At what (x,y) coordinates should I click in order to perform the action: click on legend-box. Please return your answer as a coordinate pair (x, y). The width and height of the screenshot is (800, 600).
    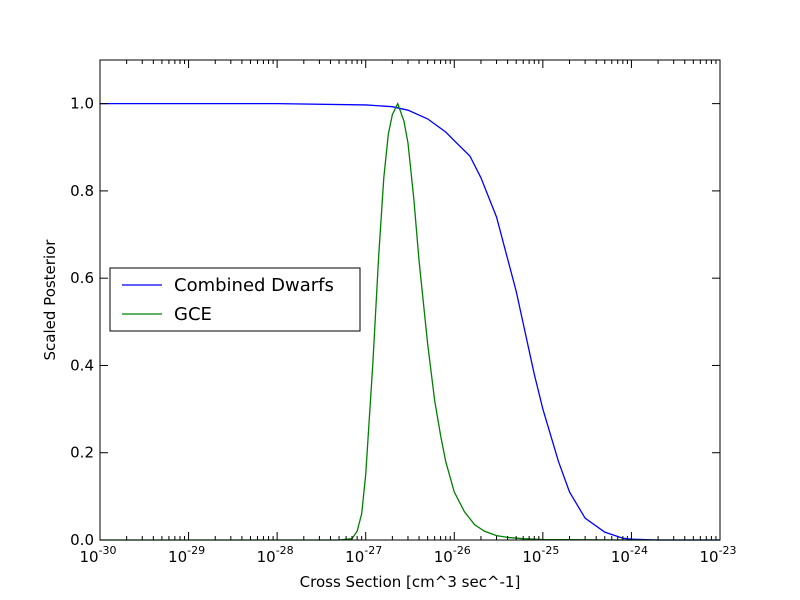
    Looking at the image, I should click on (235, 299).